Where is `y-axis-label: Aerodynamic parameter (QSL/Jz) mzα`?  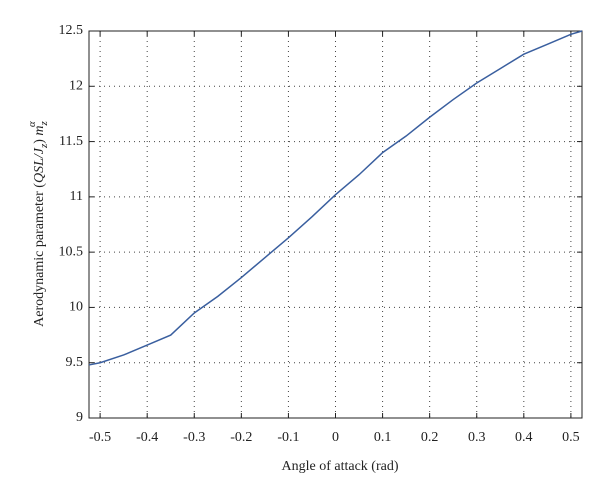
y-axis-label: Aerodynamic parameter (QSL/Jz) mzα is located at coordinates (38, 223).